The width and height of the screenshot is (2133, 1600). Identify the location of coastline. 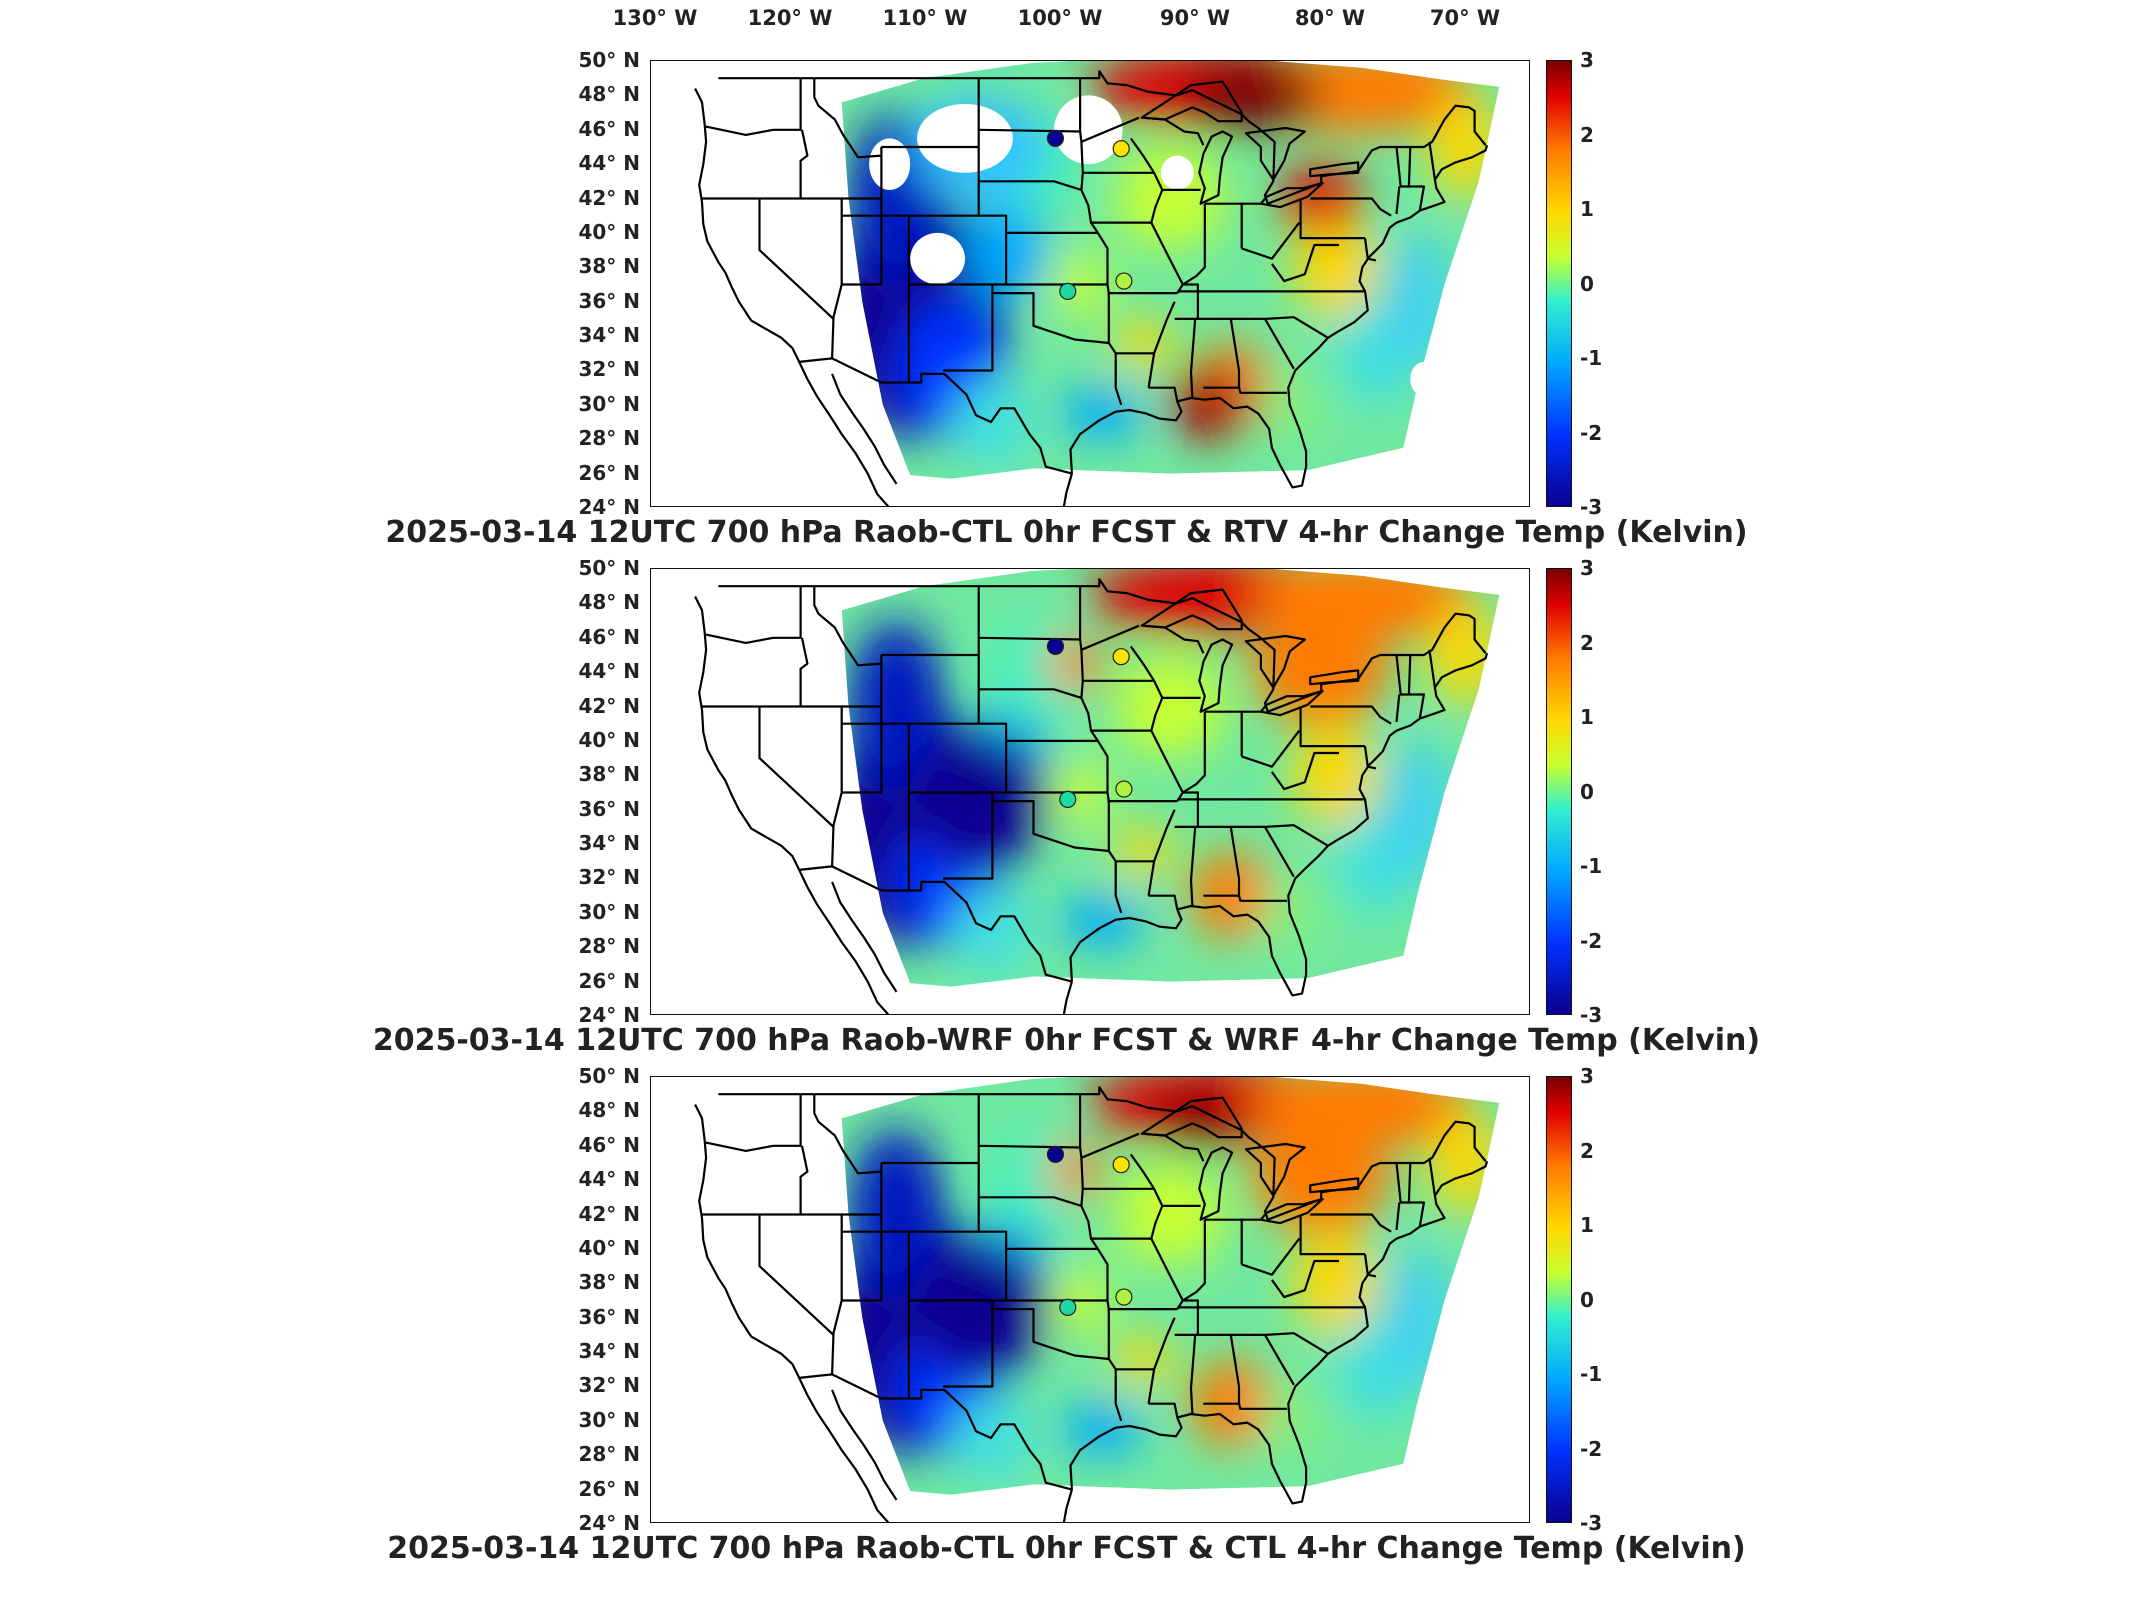
(792, 1313).